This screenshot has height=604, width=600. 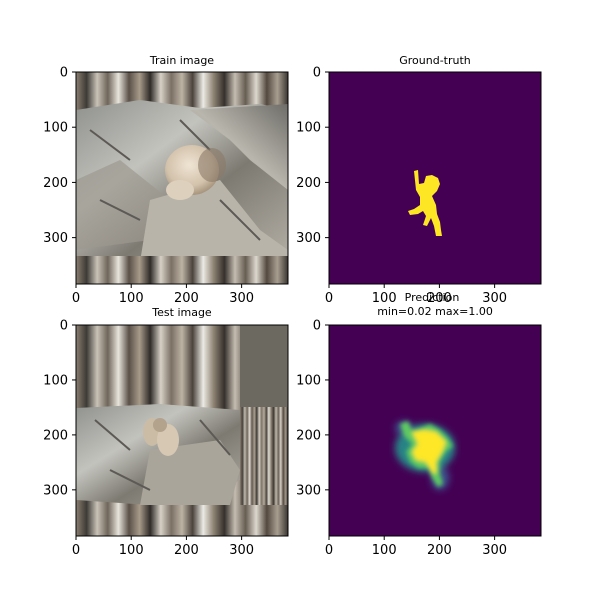 What do you see at coordinates (308, 238) in the screenshot?
I see `ground-truth-ytick-label: 300` at bounding box center [308, 238].